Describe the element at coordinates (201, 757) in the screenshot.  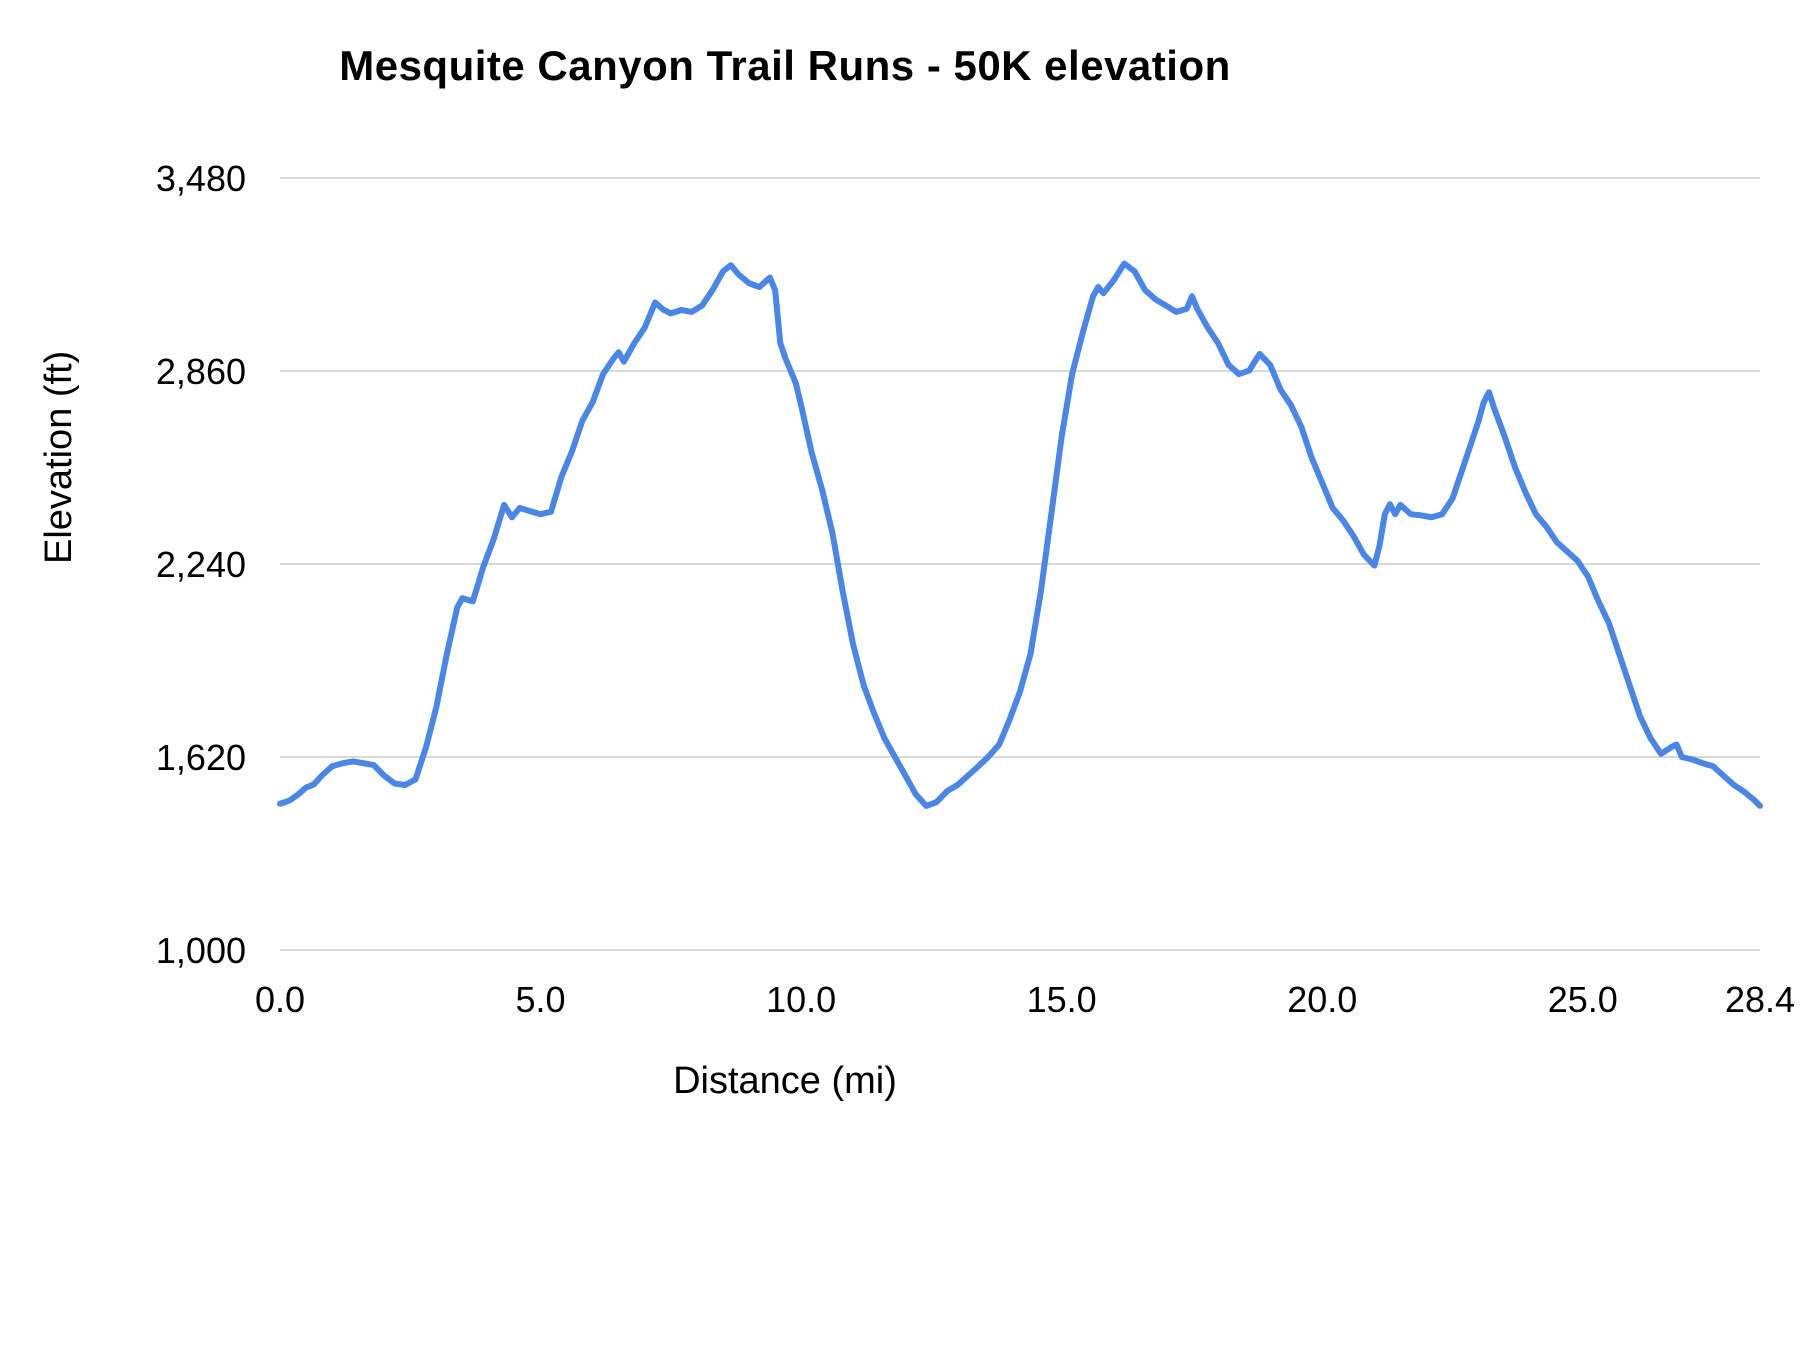
I see `y-tick-label: 1,620` at that location.